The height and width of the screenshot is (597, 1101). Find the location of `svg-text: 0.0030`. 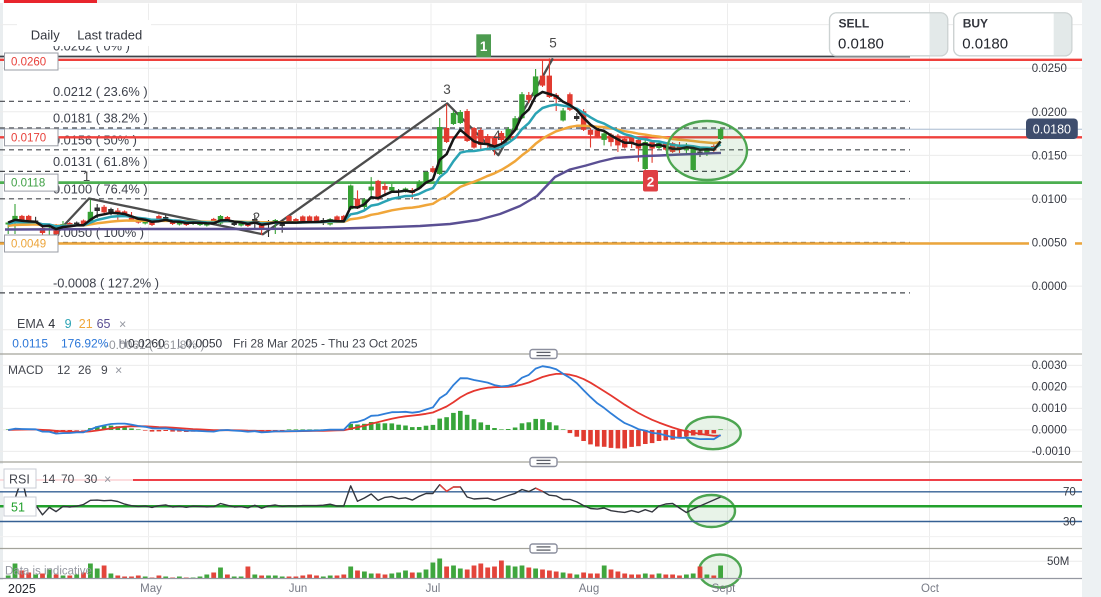

svg-text: 0.0030 is located at coordinates (1049, 366).